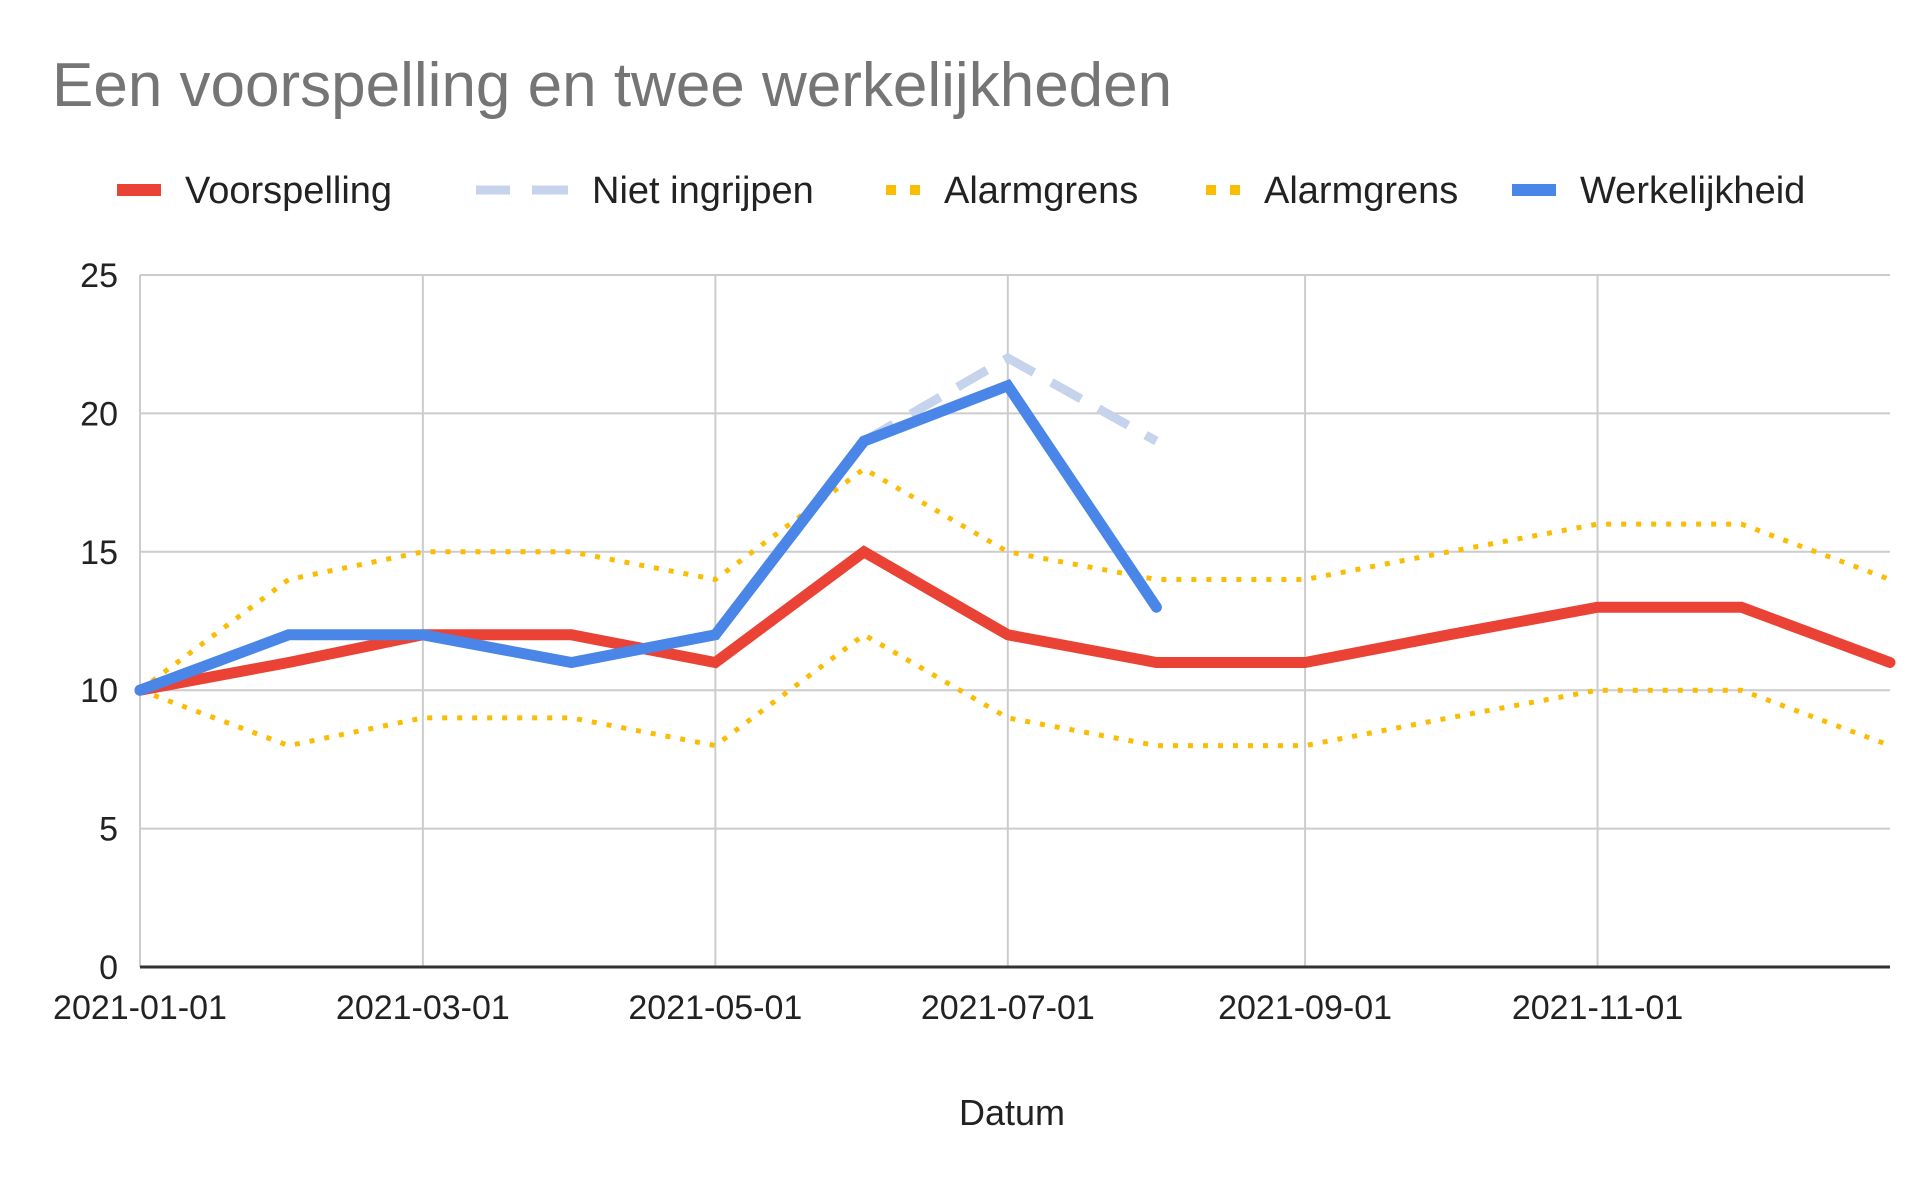 This screenshot has width=1928, height=1181. I want to click on y-tick-label: 0, so click(108, 968).